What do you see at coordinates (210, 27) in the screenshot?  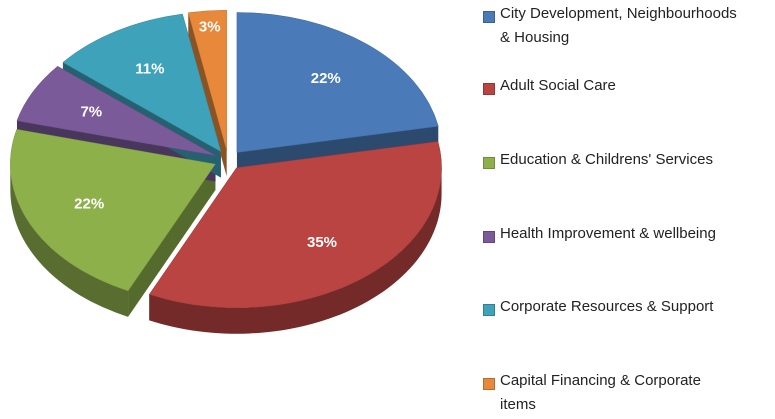 I see `data-label: 3%` at bounding box center [210, 27].